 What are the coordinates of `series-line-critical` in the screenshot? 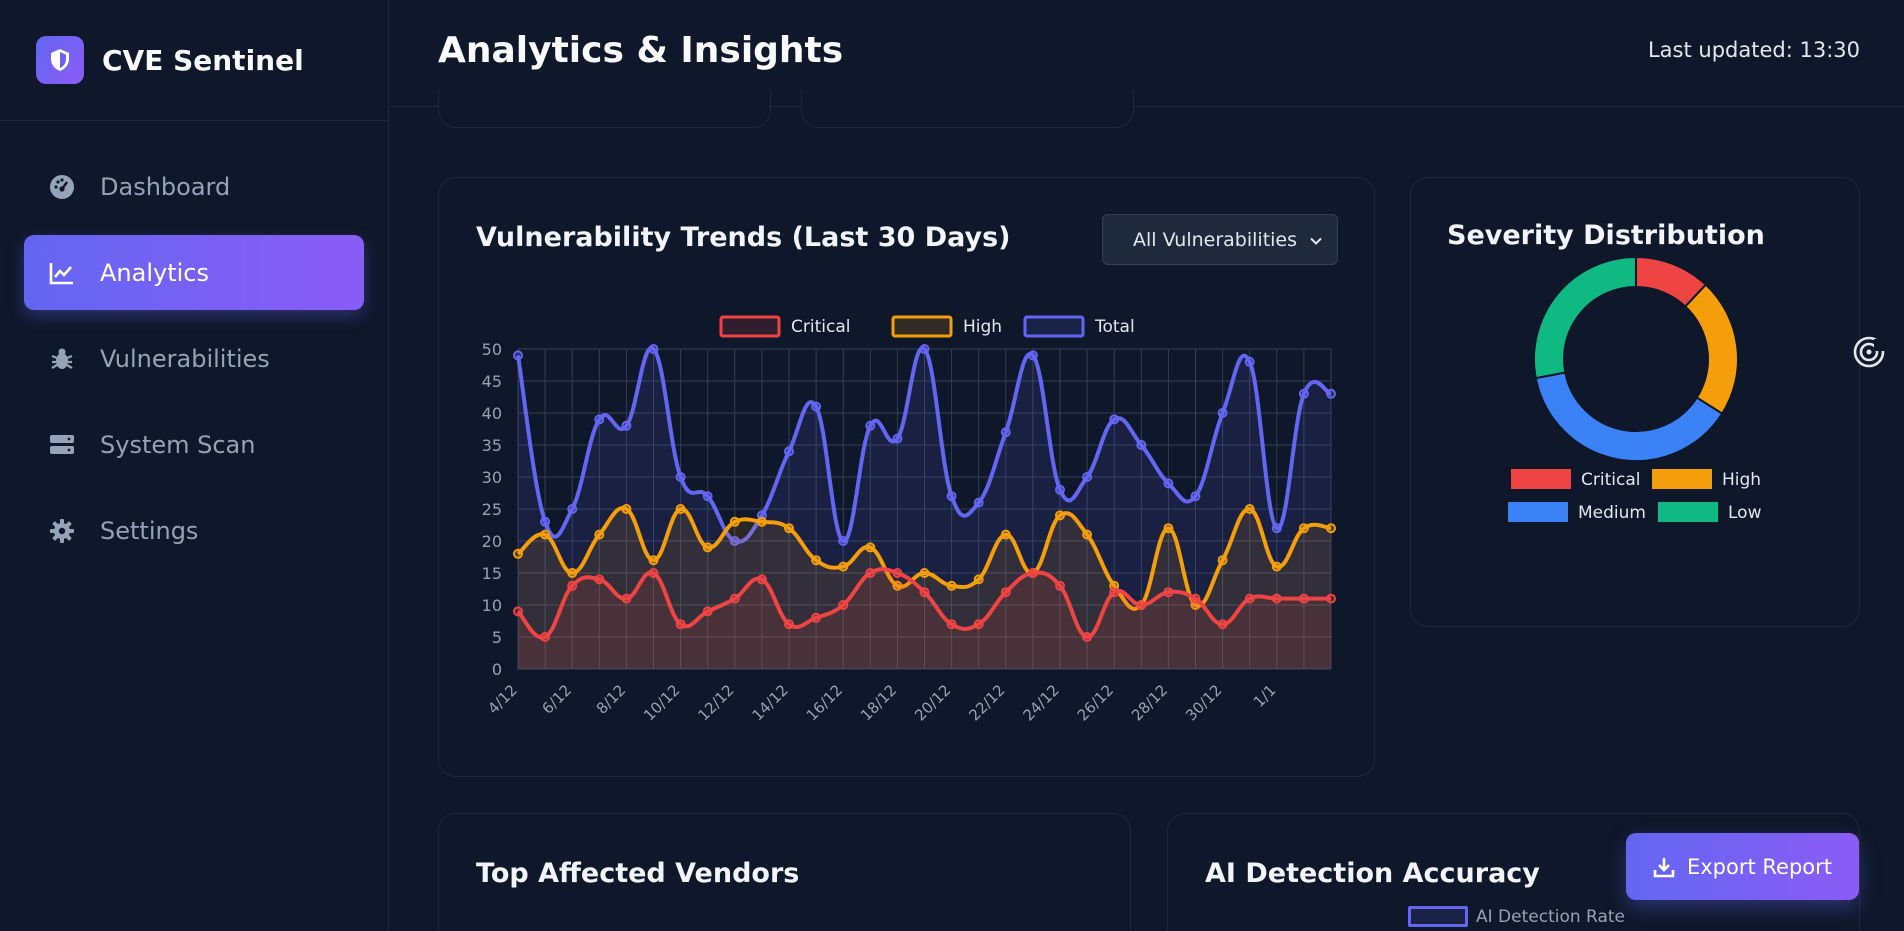 It's located at (923, 603).